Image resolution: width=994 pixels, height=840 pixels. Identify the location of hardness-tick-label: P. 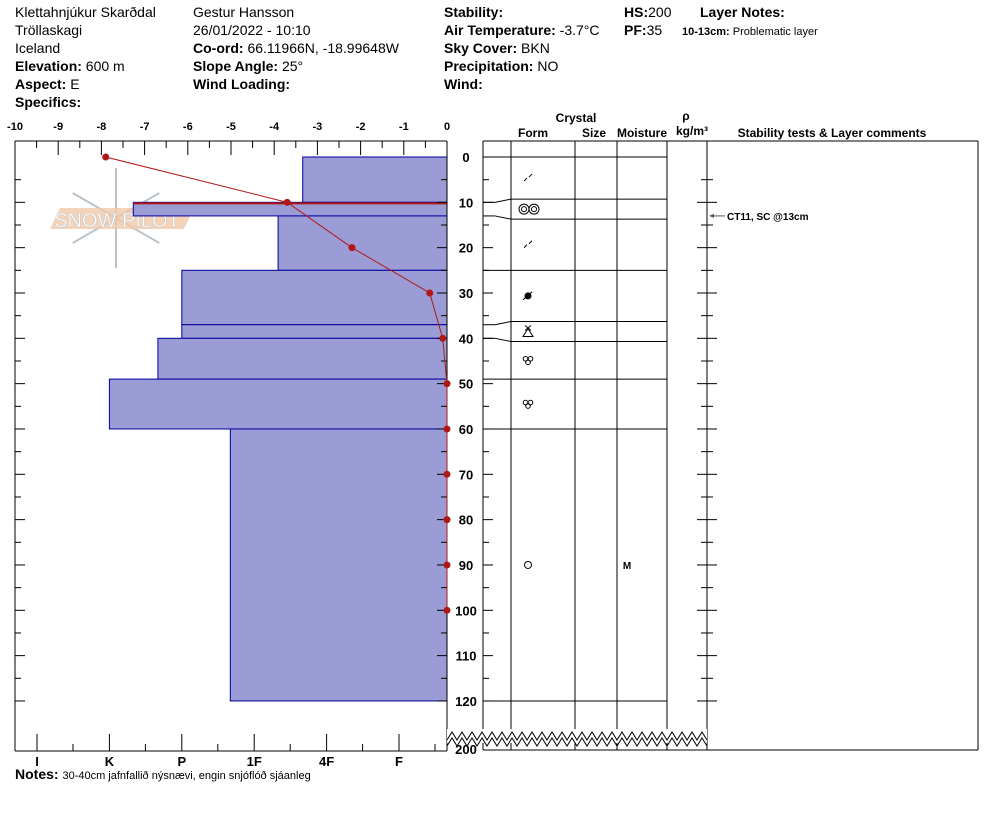
(181, 761).